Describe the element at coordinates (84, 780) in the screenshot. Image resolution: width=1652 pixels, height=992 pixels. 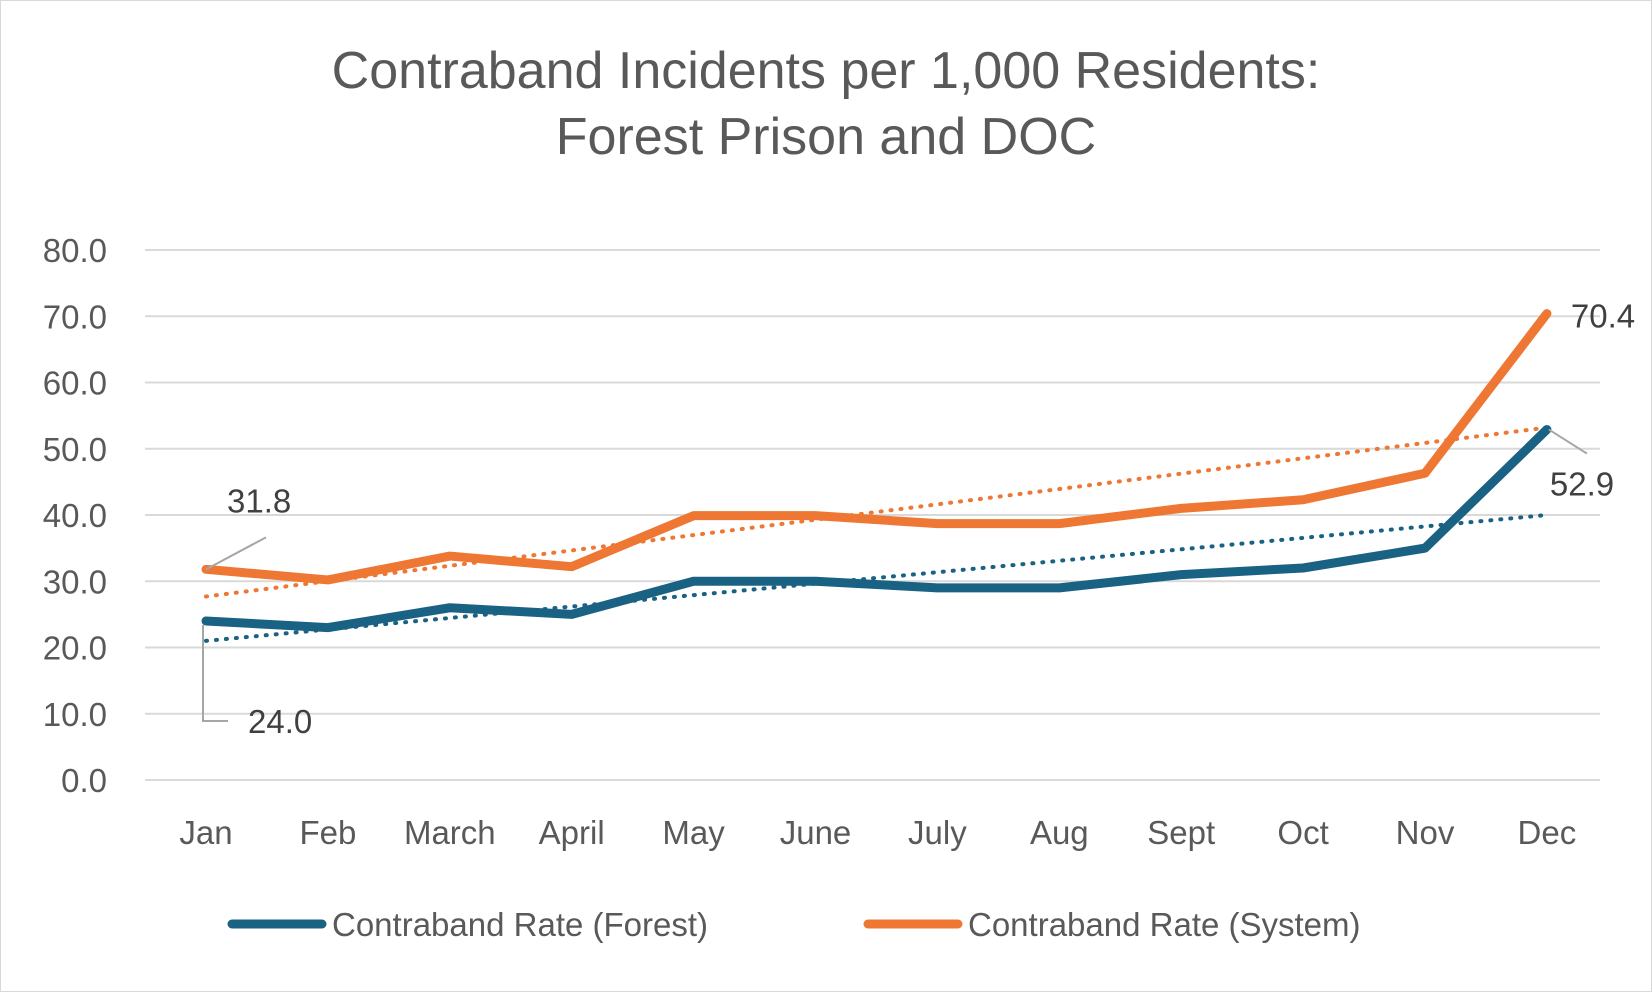
I see `y-tick-label: 0.0` at that location.